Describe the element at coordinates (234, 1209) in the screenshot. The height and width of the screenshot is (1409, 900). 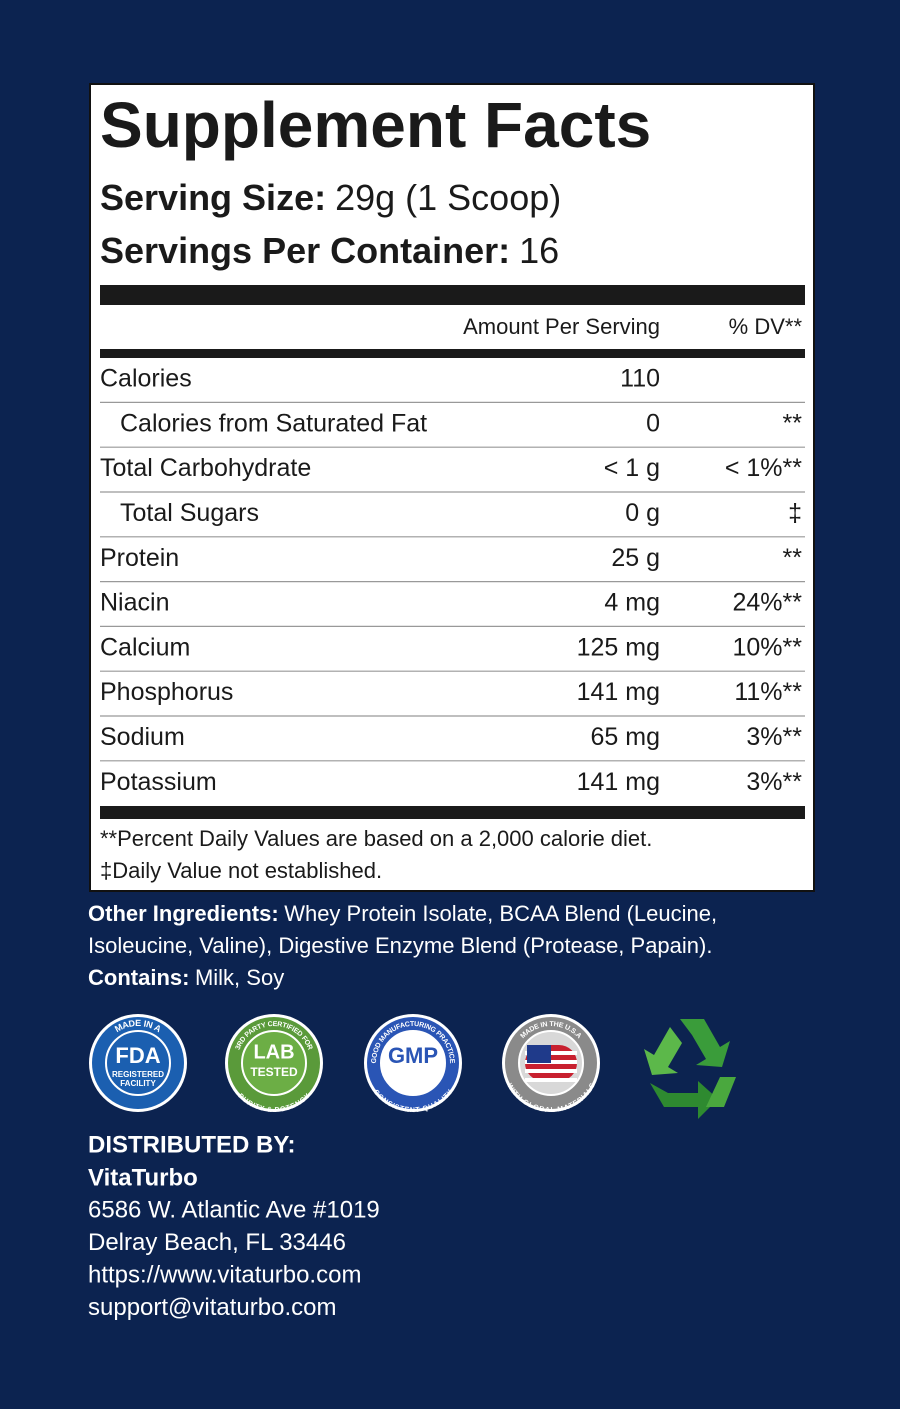
I see `distributor-line: 6586 W. Atlantic Ave #1019` at that location.